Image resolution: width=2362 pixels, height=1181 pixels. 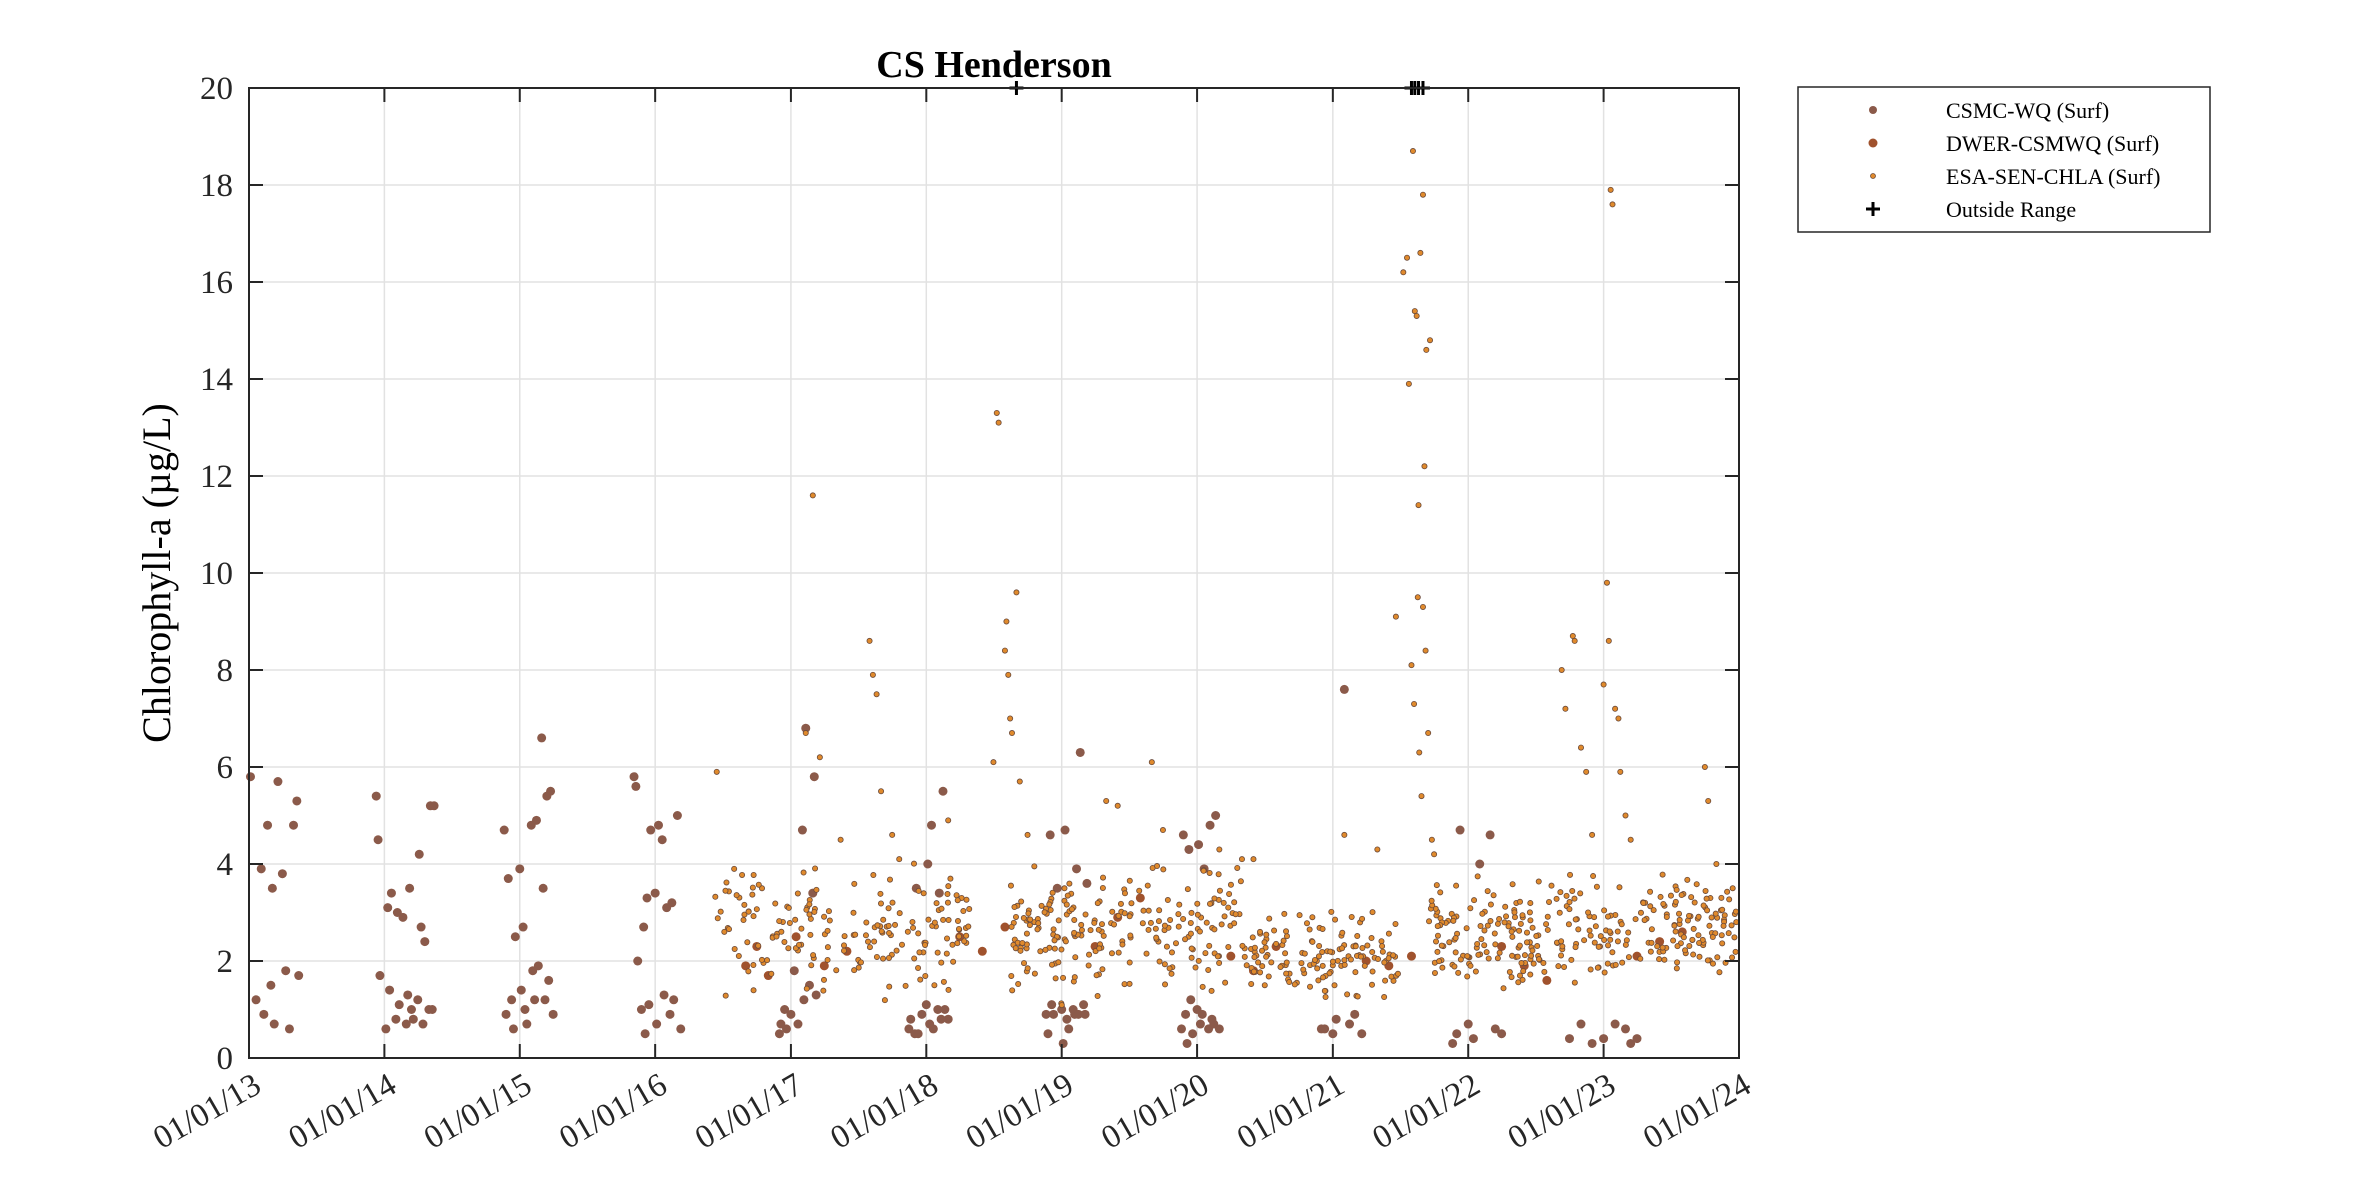 I want to click on x-tick-label: 01/01/13, so click(x=207, y=1112).